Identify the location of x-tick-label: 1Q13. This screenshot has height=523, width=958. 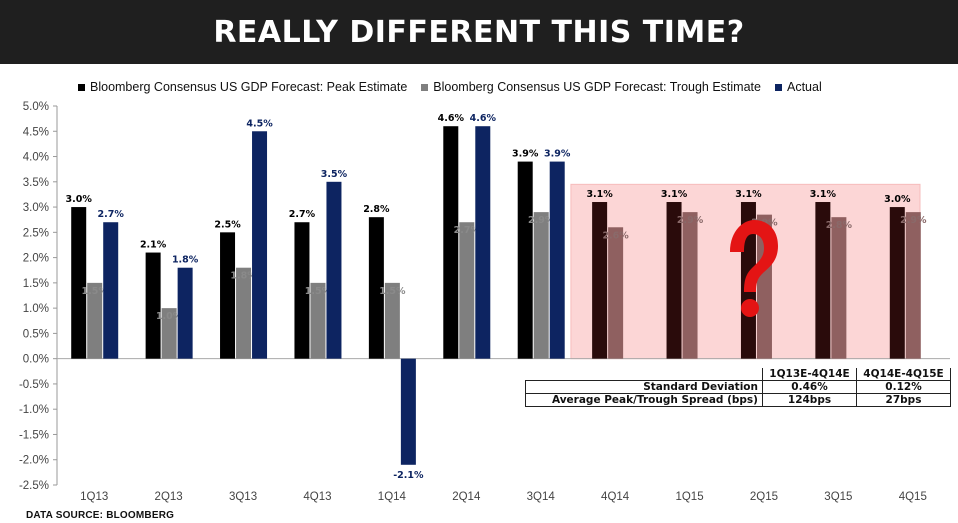
(94, 497).